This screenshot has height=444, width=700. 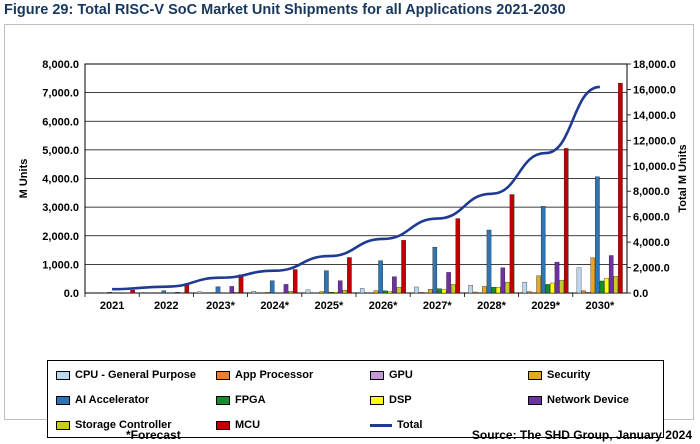 I want to click on forecast-footnote: *Forecast, so click(x=153, y=435).